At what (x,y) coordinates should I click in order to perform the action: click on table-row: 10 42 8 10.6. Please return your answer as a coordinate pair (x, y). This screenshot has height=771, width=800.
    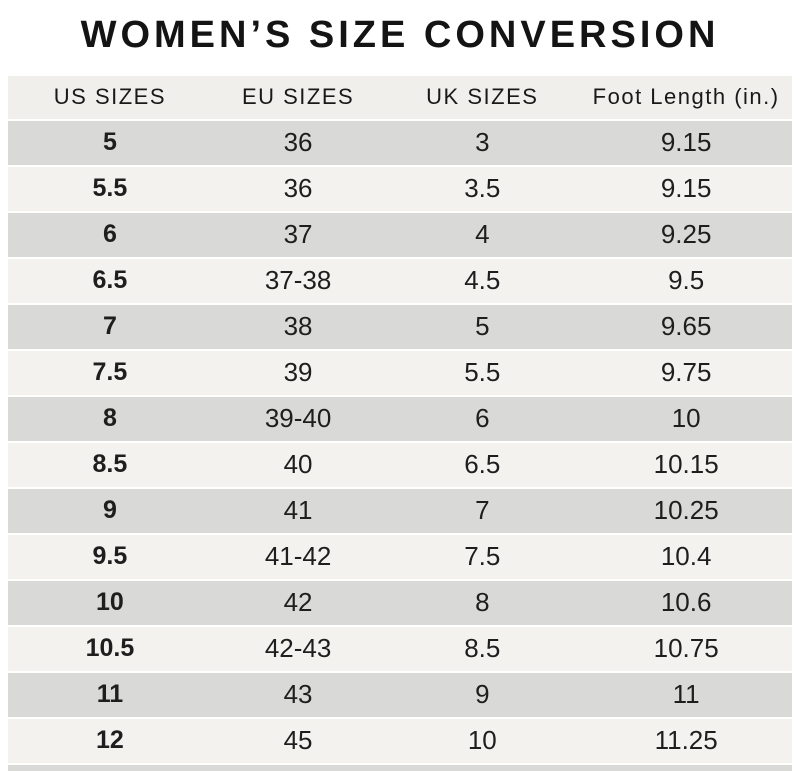
    Looking at the image, I should click on (400, 602).